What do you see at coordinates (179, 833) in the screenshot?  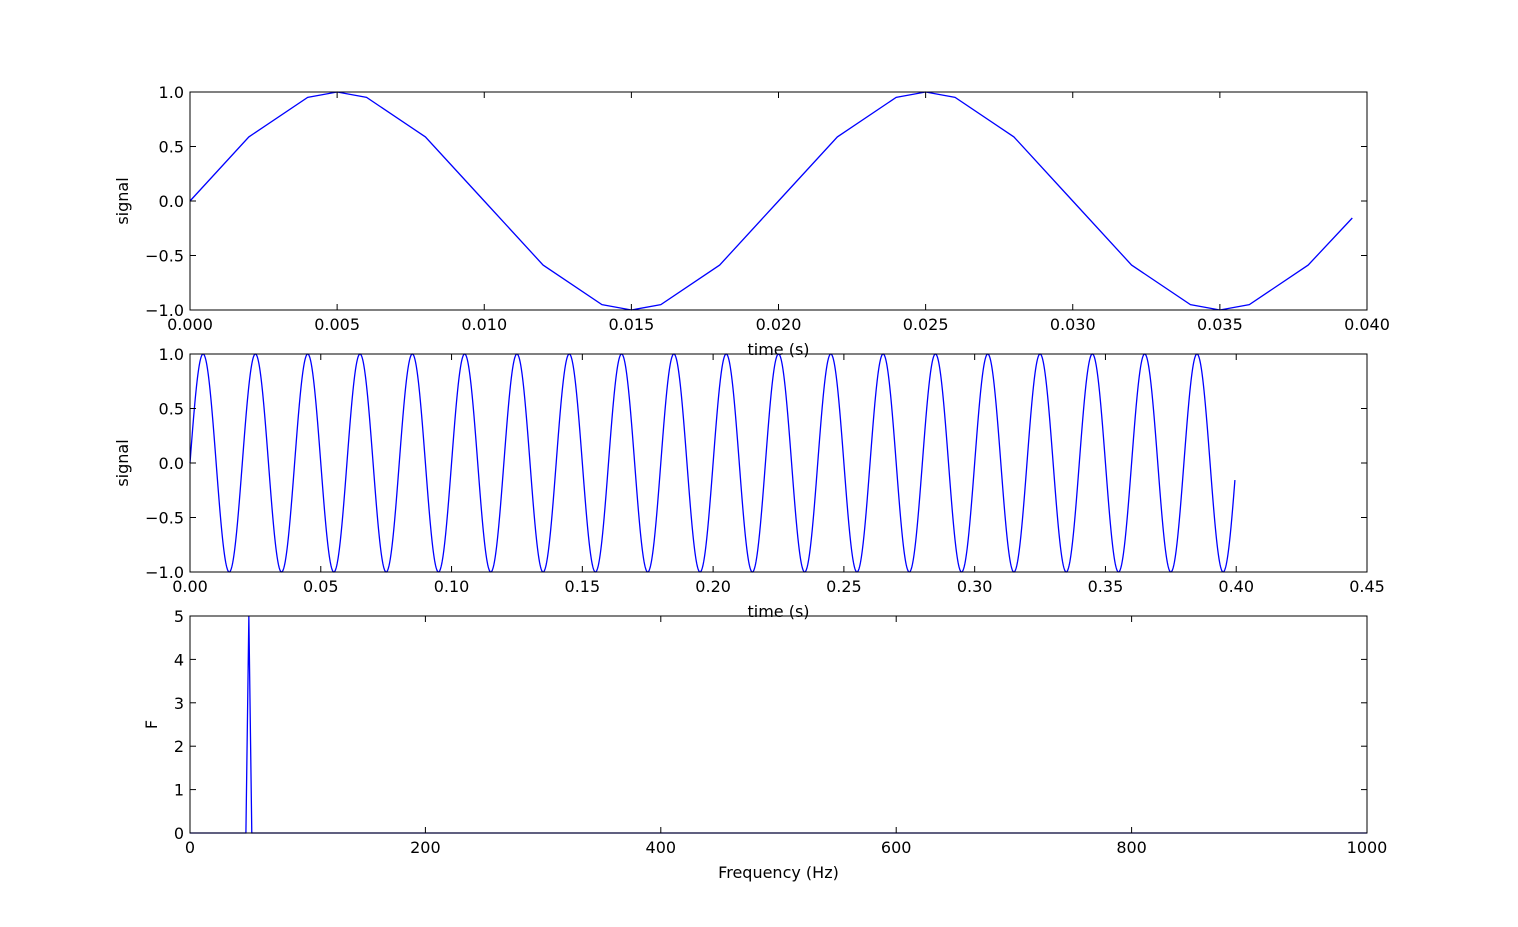 I see `y-tick-label: 0` at bounding box center [179, 833].